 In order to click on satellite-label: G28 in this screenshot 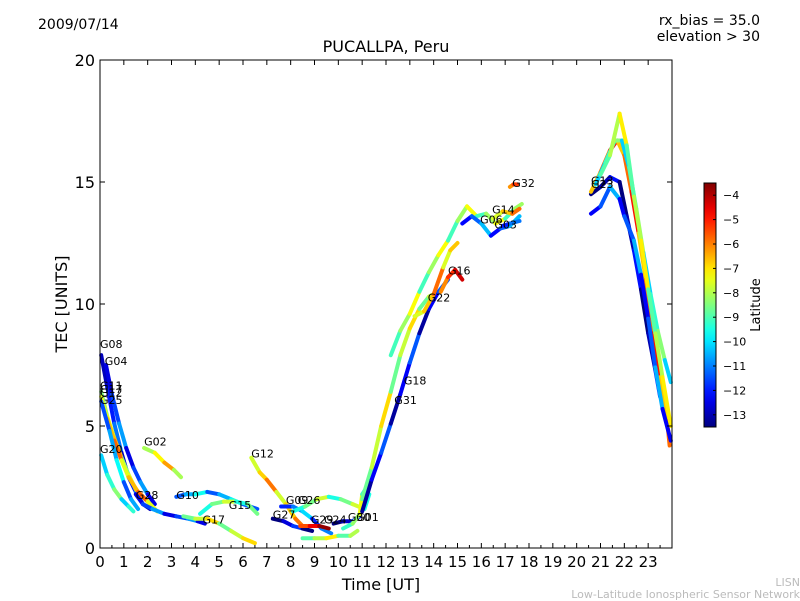, I will do `click(147, 495)`.